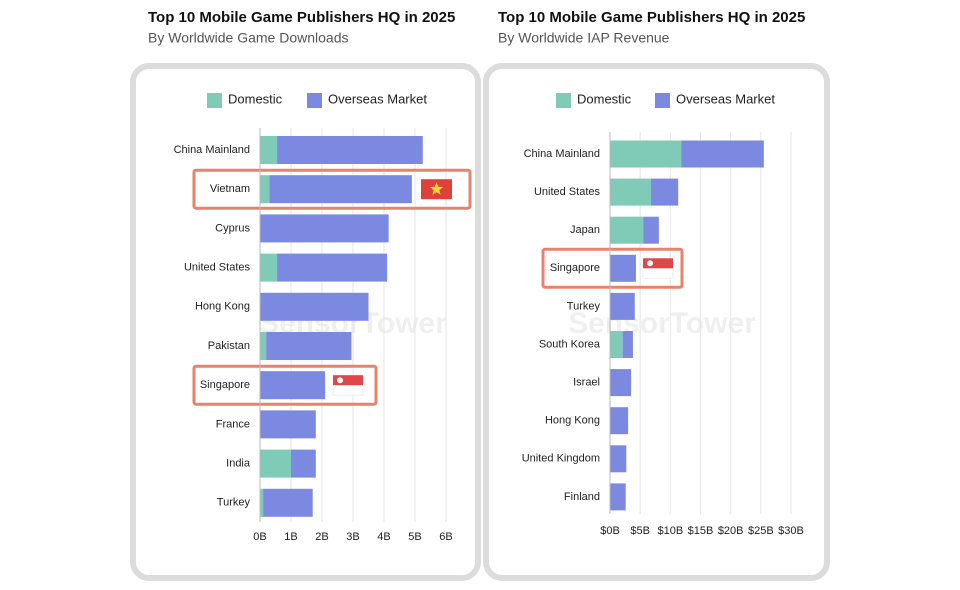  Describe the element at coordinates (414, 537) in the screenshot. I see `x-tick-label: 5B` at that location.